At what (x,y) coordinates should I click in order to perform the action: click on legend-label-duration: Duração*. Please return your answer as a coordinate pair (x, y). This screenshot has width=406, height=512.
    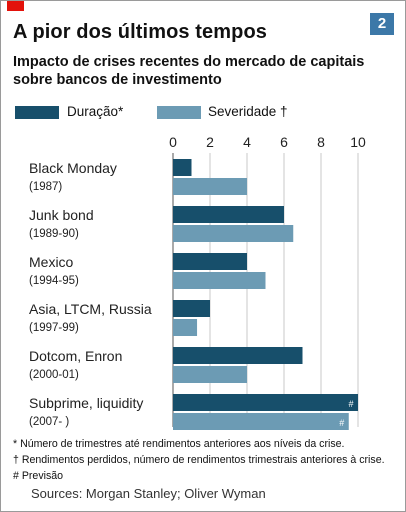
    Looking at the image, I should click on (95, 111).